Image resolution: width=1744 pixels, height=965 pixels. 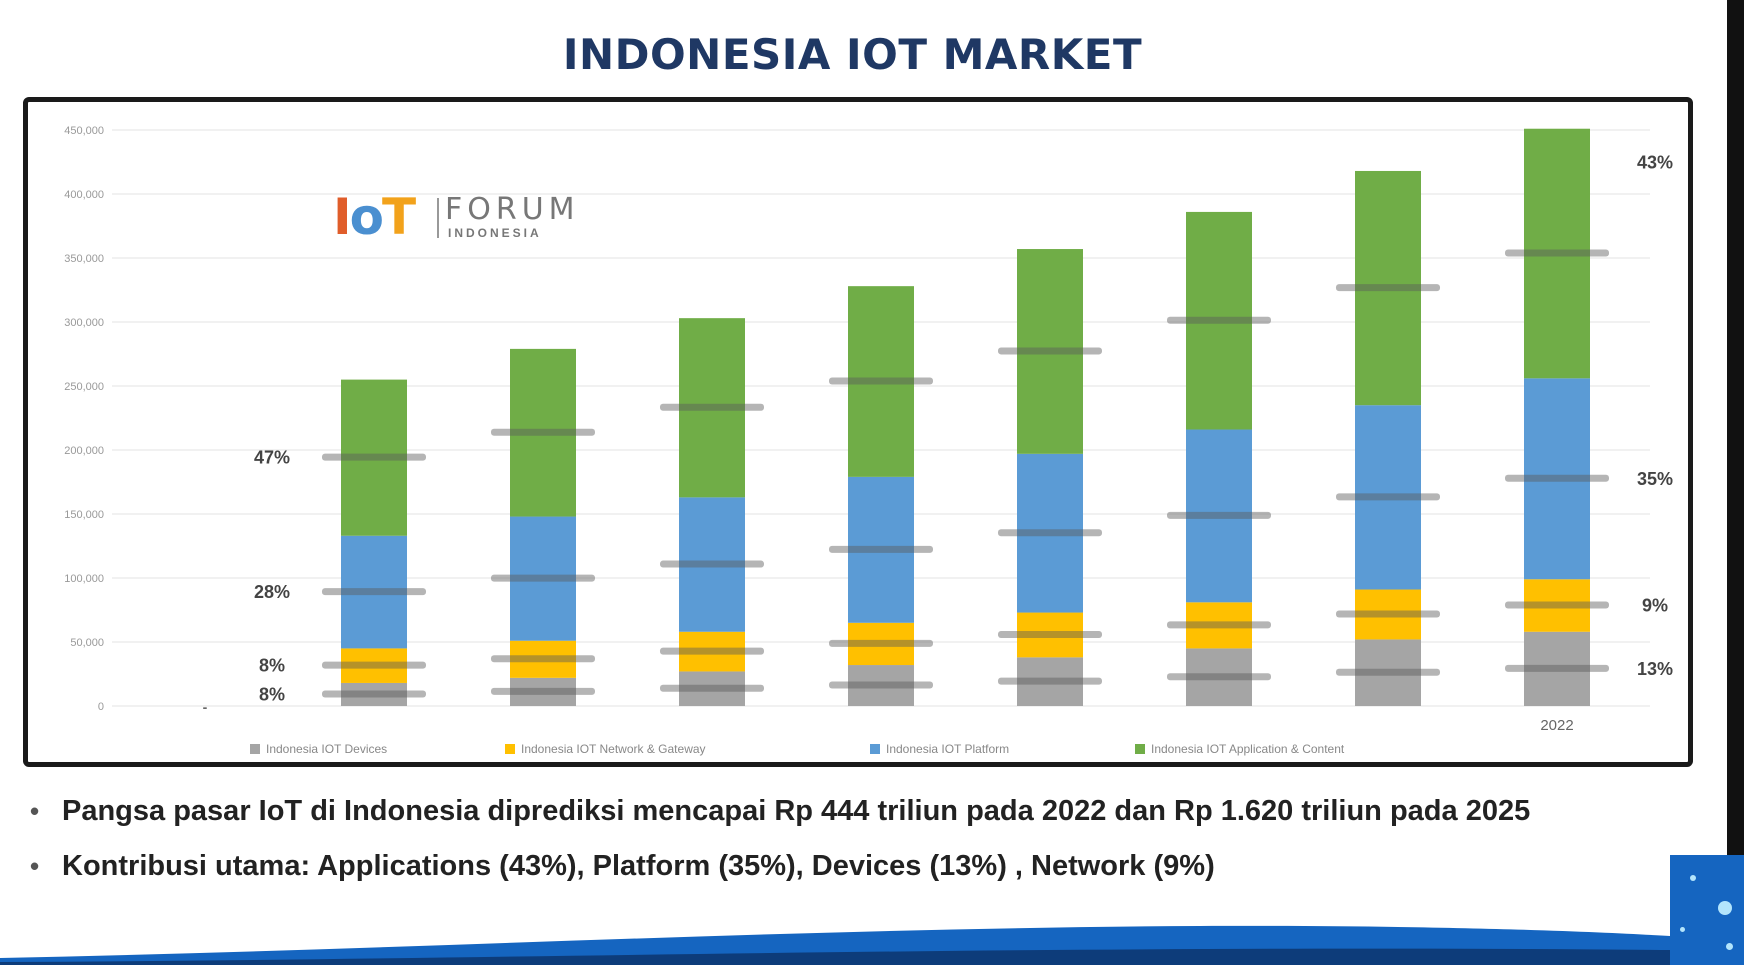 What do you see at coordinates (87, 643) in the screenshot?
I see `y-tick-label: 50,000` at bounding box center [87, 643].